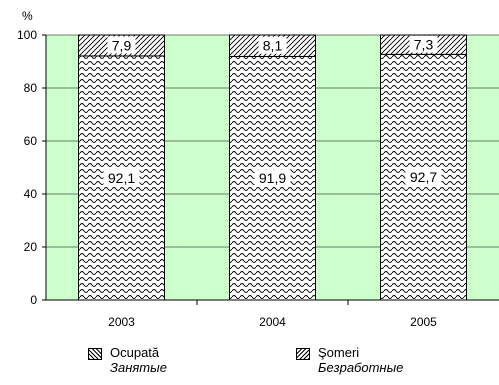 The height and width of the screenshot is (385, 499). Describe the element at coordinates (31, 88) in the screenshot. I see `y-tick-label: 80` at that location.